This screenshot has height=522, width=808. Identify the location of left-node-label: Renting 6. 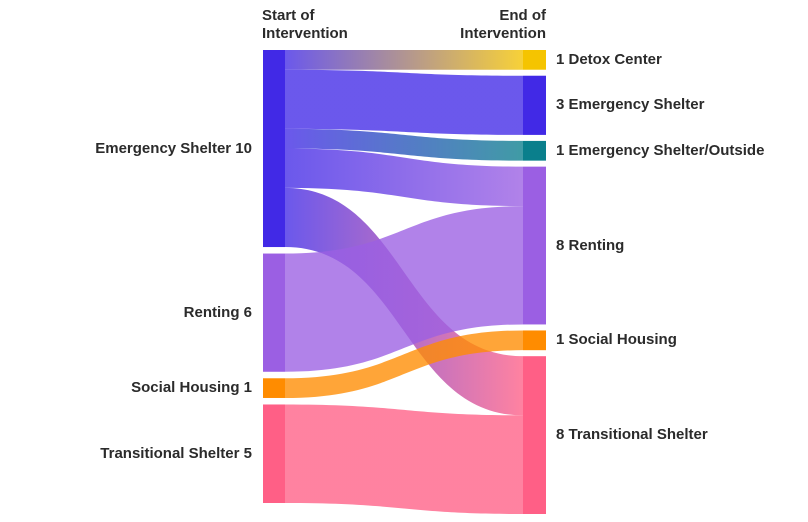
(217, 312).